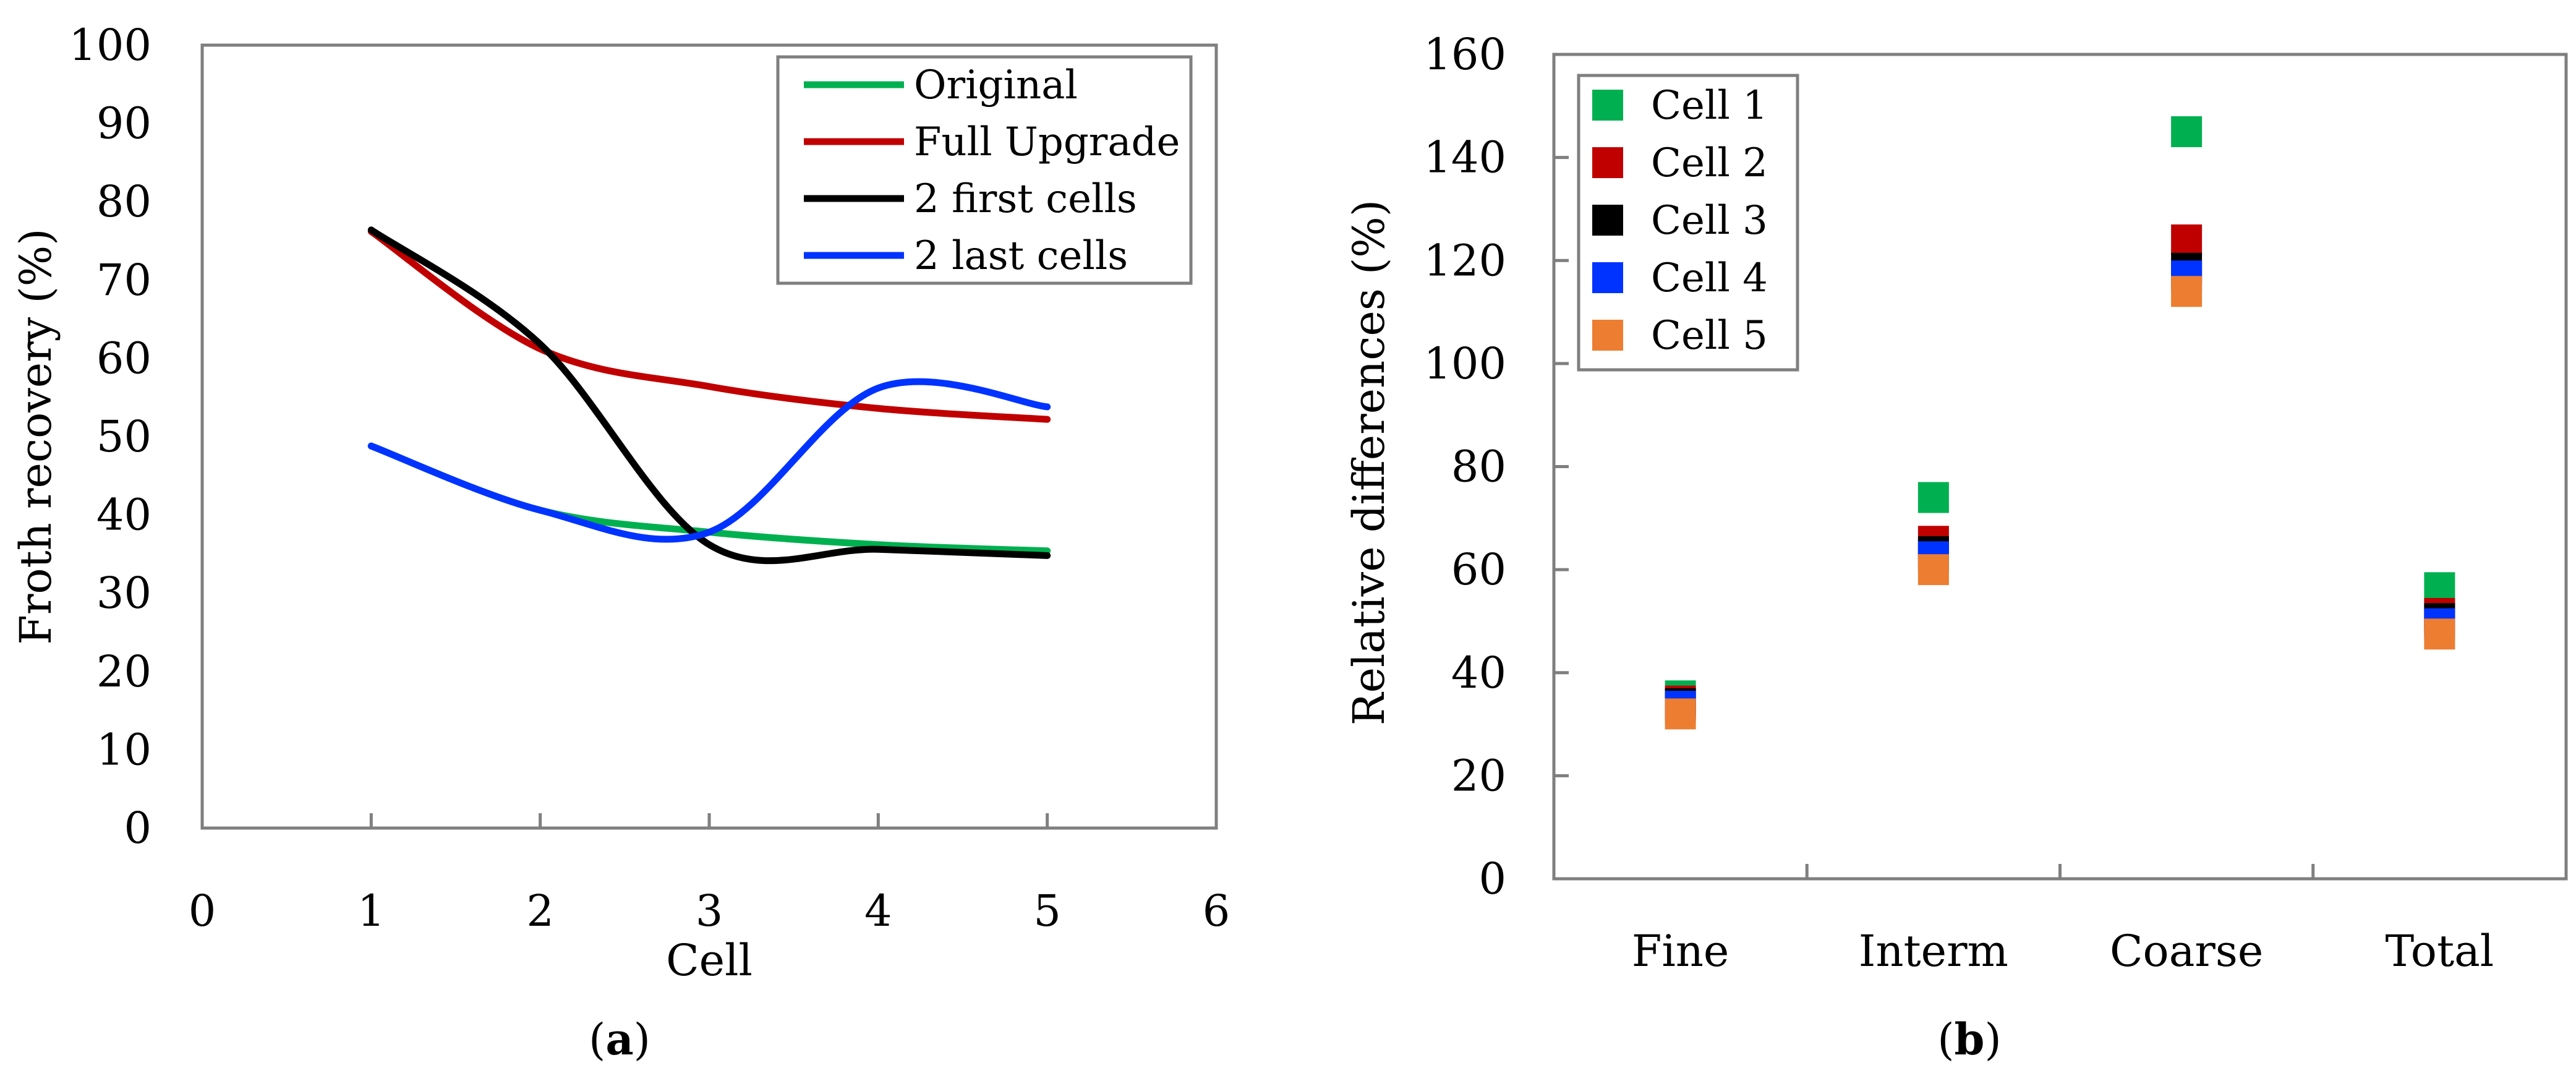 The width and height of the screenshot is (2576, 1081). Describe the element at coordinates (123, 201) in the screenshot. I see `chart-a-y-tick-label: 80` at that location.